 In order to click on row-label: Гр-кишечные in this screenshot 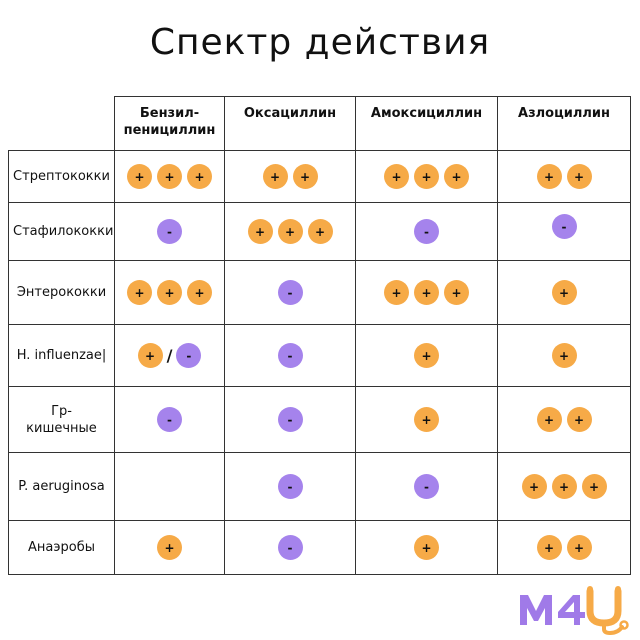, I will do `click(61, 419)`.